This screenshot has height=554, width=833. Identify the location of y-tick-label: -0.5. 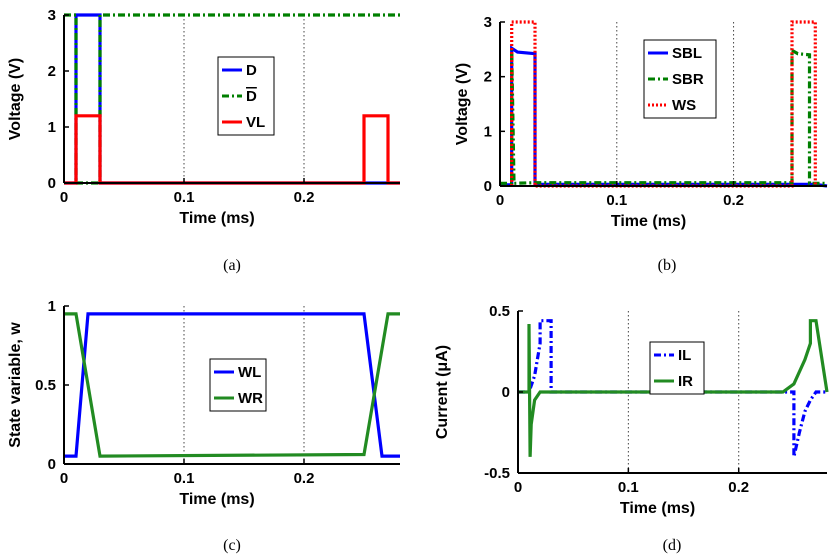
(497, 473).